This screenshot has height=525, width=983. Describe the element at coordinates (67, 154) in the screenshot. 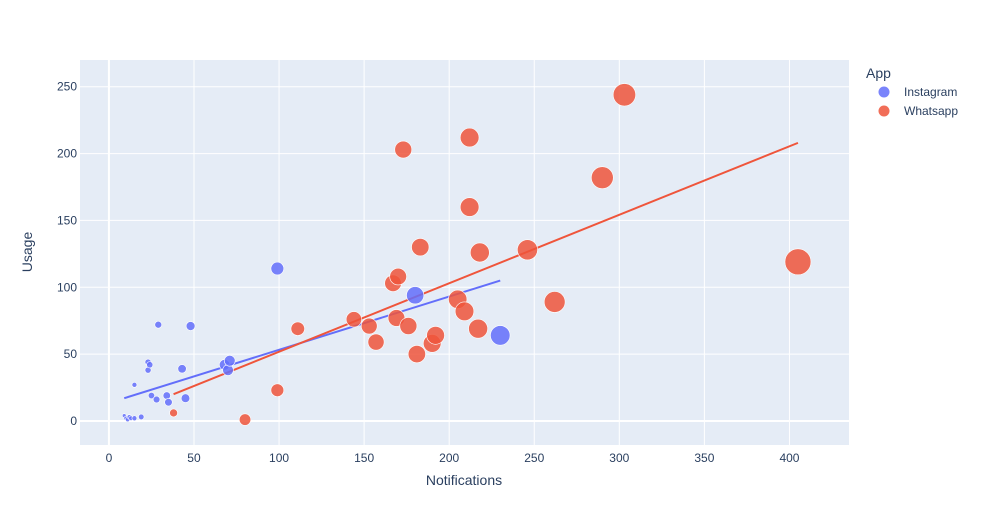

I see `y-tick-label: 200` at that location.